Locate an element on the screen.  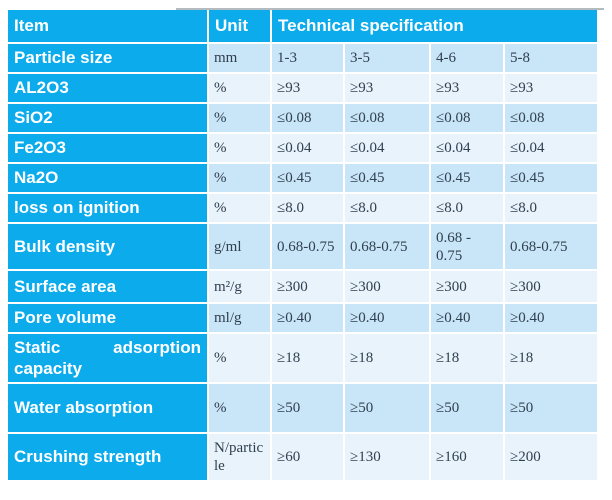
item-cell: Pore volume is located at coordinates (107, 318).